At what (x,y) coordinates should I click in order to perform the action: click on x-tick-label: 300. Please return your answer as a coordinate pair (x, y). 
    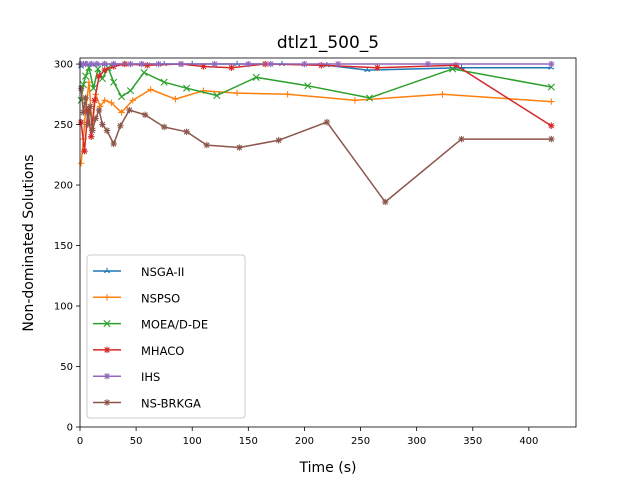
    Looking at the image, I should click on (416, 441).